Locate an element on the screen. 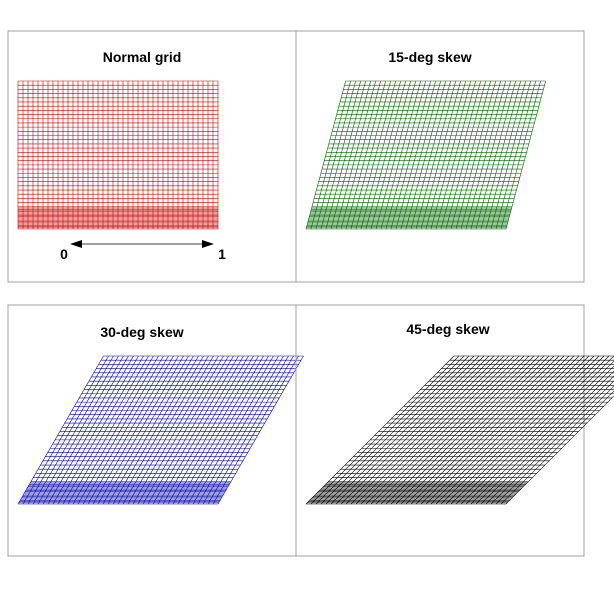  scale-arrow-right-icon is located at coordinates (208, 244).